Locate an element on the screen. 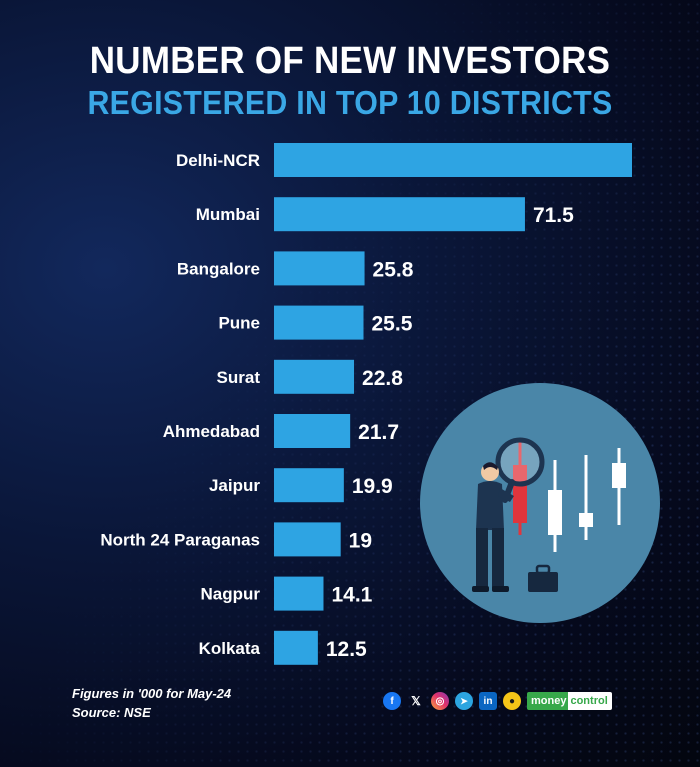 The image size is (700, 767). candlestick-chart-icon is located at coordinates (569, 497).